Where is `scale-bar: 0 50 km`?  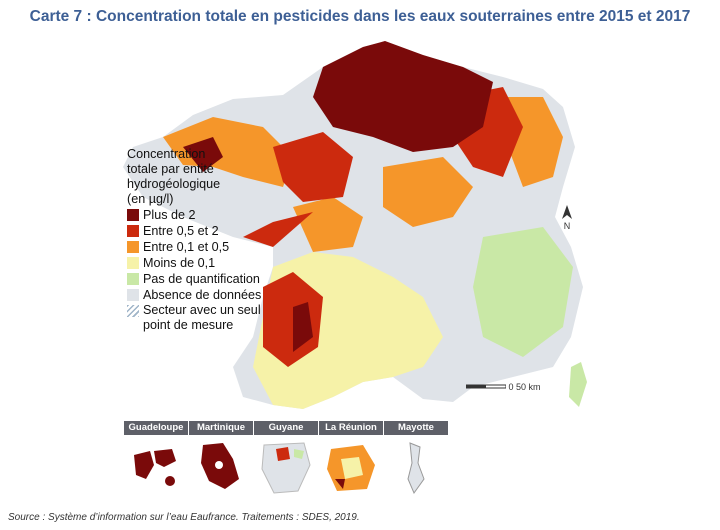 scale-bar: 0 50 km is located at coordinates (503, 387).